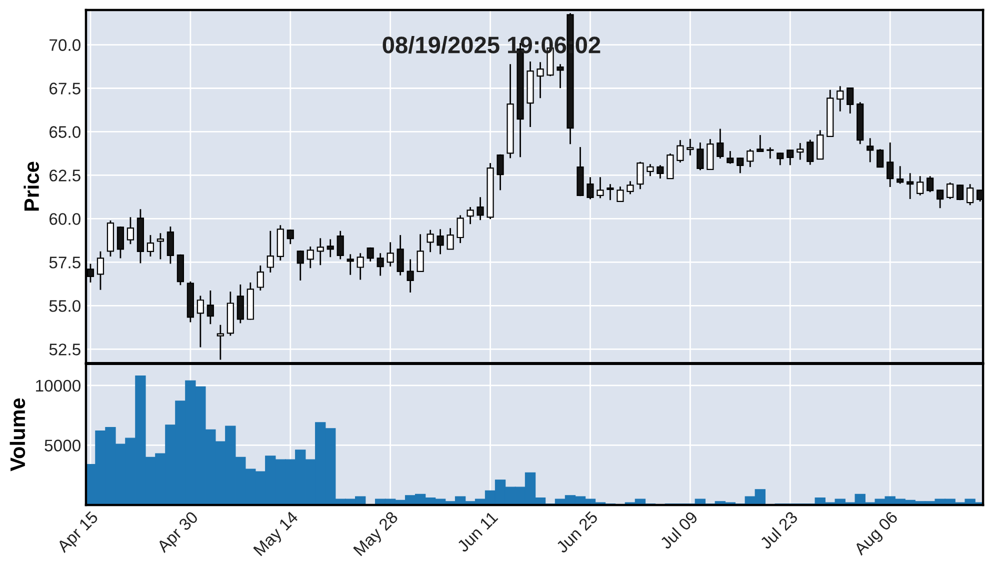 This screenshot has width=994, height=570. I want to click on y-tick-label: 55.0, so click(64, 306).